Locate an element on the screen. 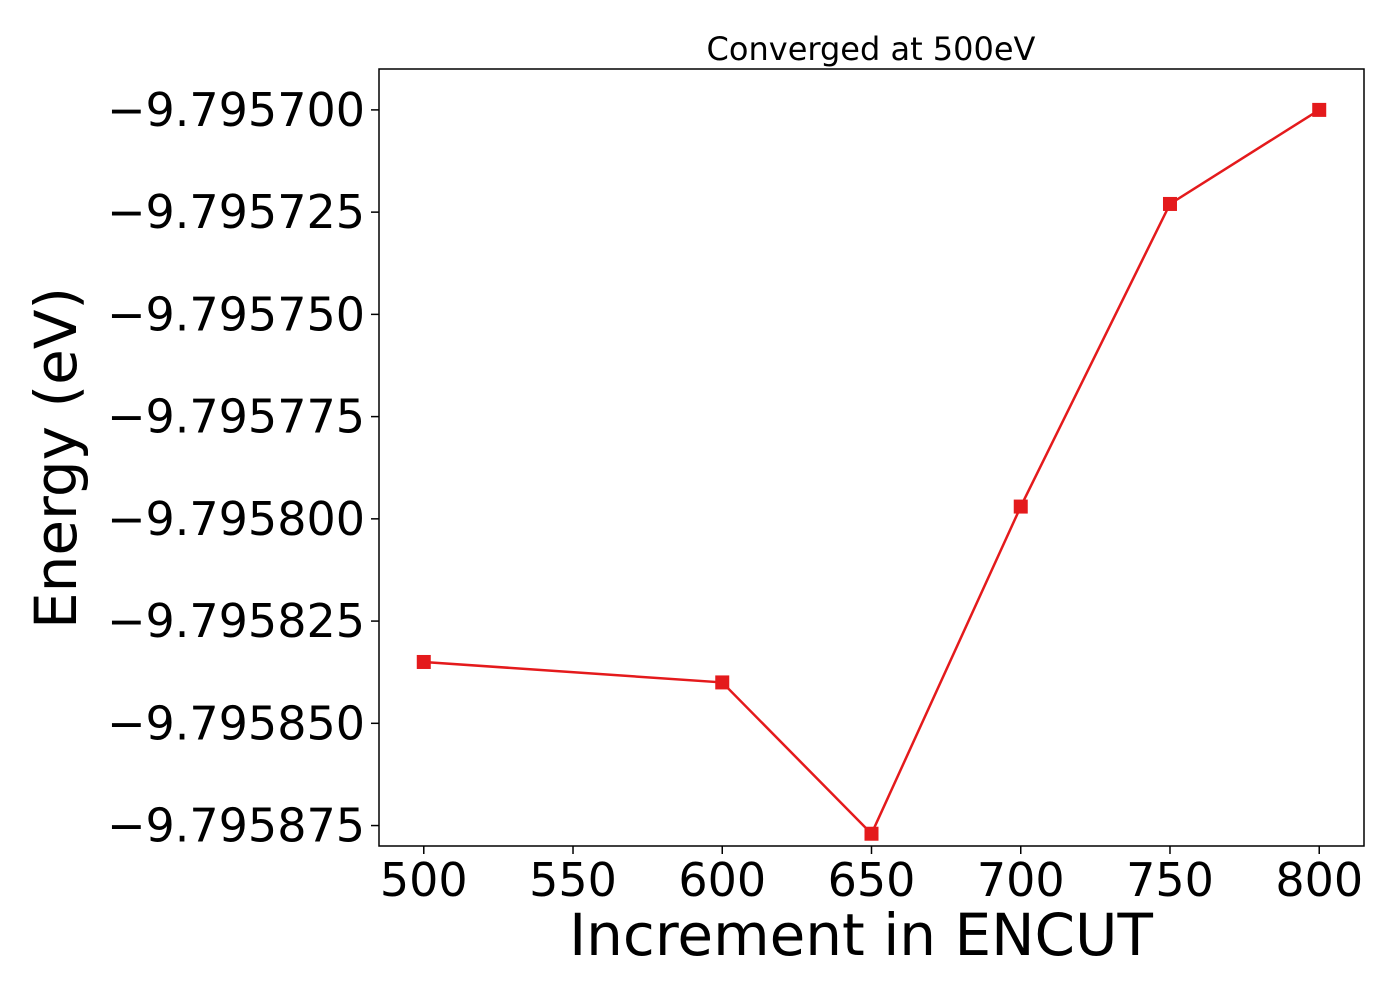 The height and width of the screenshot is (1004, 1400). x-tick-label: 550 is located at coordinates (573, 880).